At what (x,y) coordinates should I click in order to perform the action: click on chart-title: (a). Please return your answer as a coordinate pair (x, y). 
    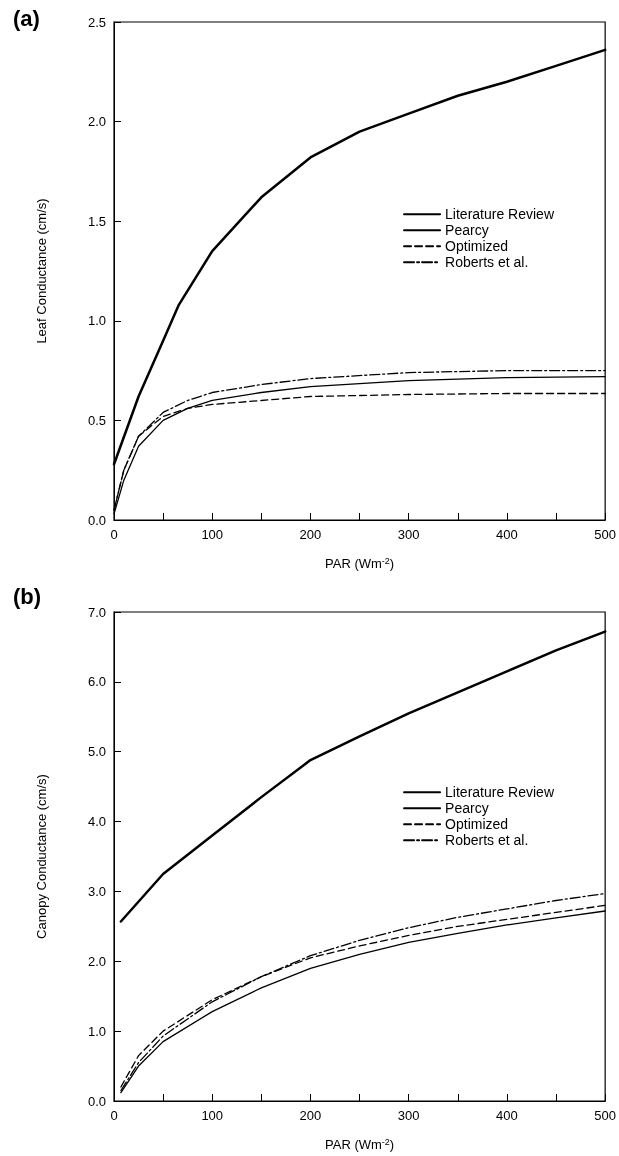
    Looking at the image, I should click on (26, 18).